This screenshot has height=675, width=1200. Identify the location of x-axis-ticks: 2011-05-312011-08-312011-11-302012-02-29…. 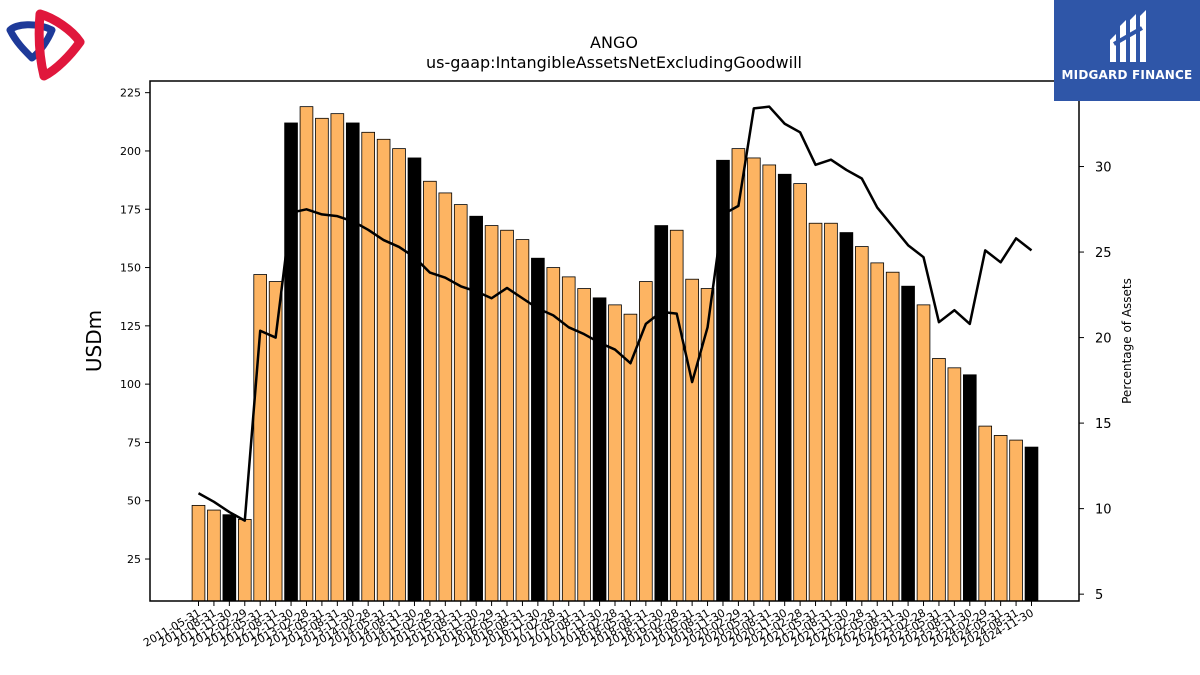
(588, 625).